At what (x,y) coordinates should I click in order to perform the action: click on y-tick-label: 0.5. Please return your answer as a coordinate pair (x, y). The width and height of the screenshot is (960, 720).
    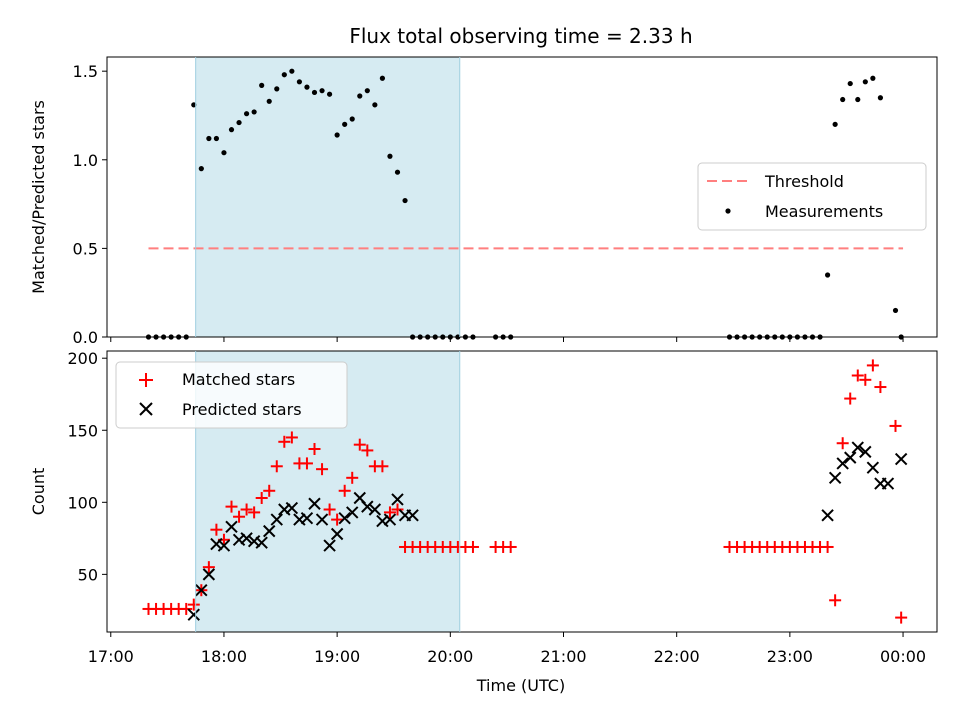
    Looking at the image, I should click on (85, 248).